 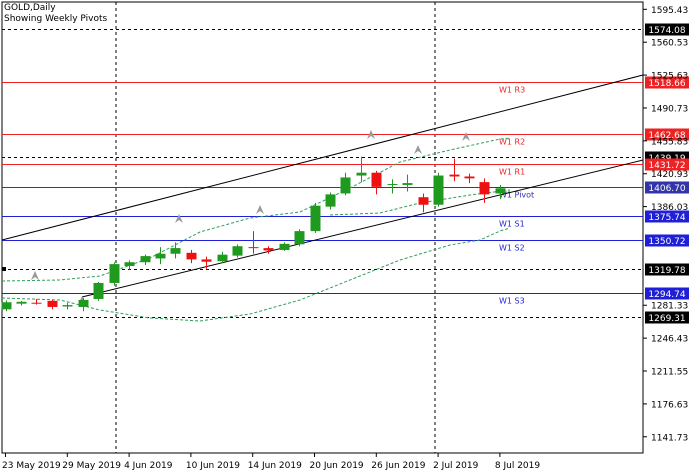 I want to click on price-tag-pivot: 1518.66, so click(x=667, y=82).